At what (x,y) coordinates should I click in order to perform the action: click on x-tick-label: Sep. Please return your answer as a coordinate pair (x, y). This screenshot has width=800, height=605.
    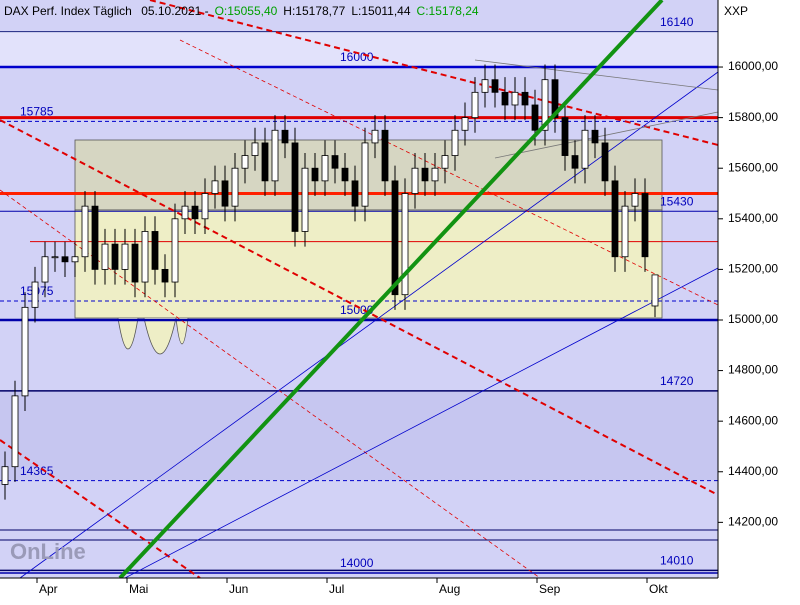
    Looking at the image, I should click on (550, 589).